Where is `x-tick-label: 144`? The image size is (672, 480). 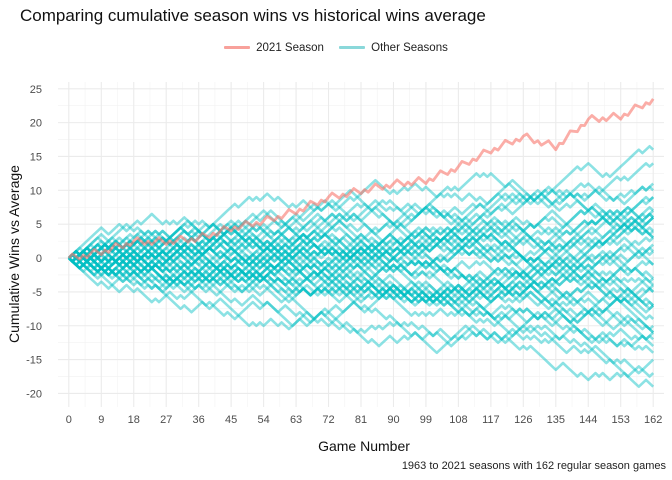 x-tick-label: 144 is located at coordinates (588, 420).